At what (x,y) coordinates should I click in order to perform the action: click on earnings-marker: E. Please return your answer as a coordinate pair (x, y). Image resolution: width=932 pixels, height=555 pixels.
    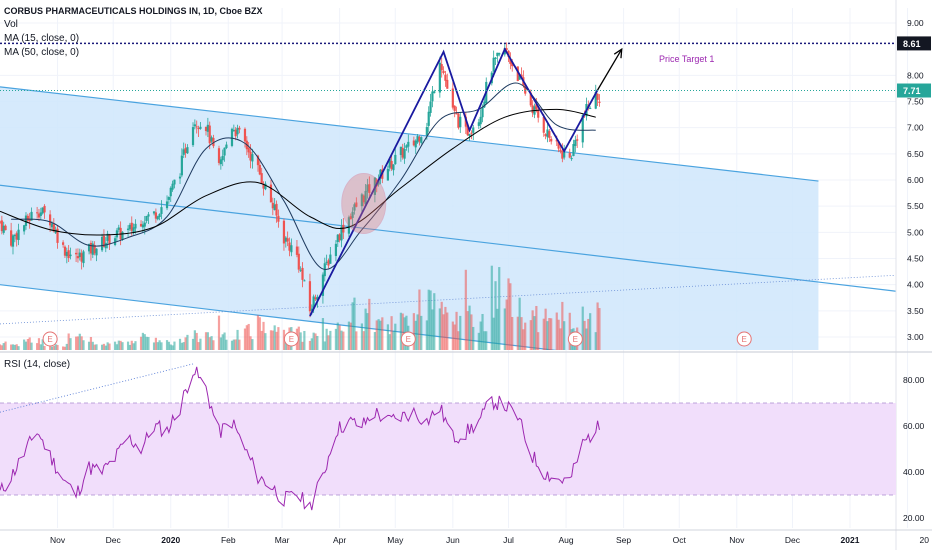
    Looking at the image, I should click on (291, 339).